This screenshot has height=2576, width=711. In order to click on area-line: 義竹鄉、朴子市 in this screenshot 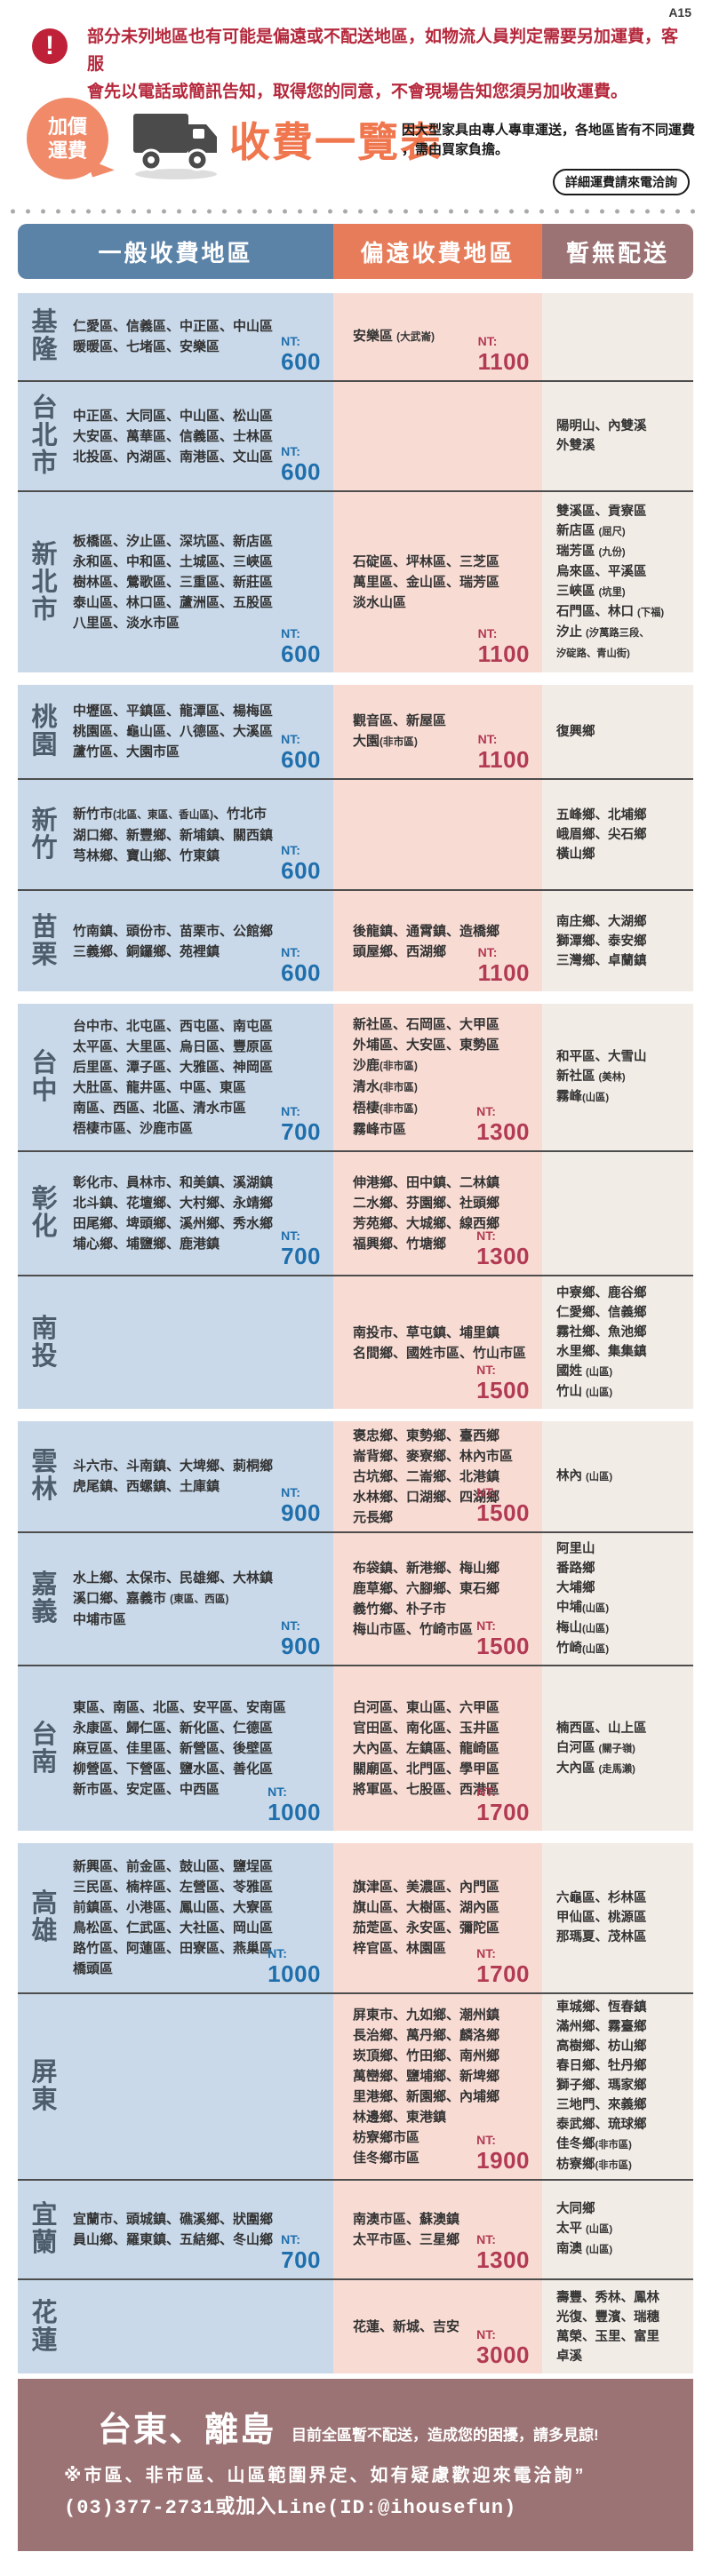, I will do `click(400, 1609)`.